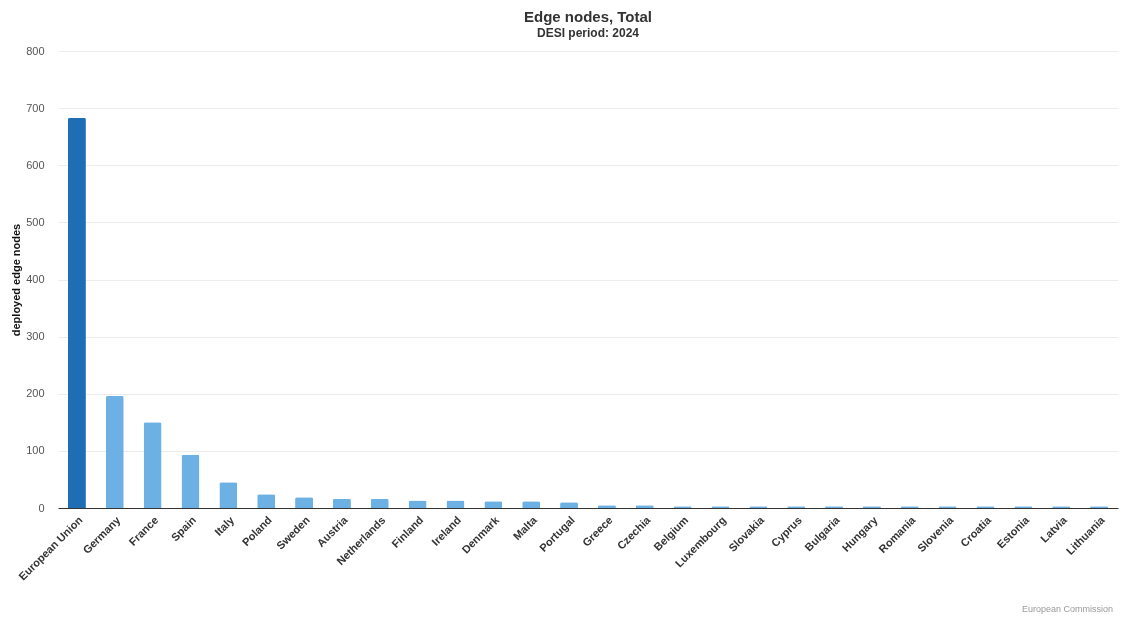 Image resolution: width=1141 pixels, height=621 pixels. Describe the element at coordinates (1067, 609) in the screenshot. I see `text: European Commission` at that location.